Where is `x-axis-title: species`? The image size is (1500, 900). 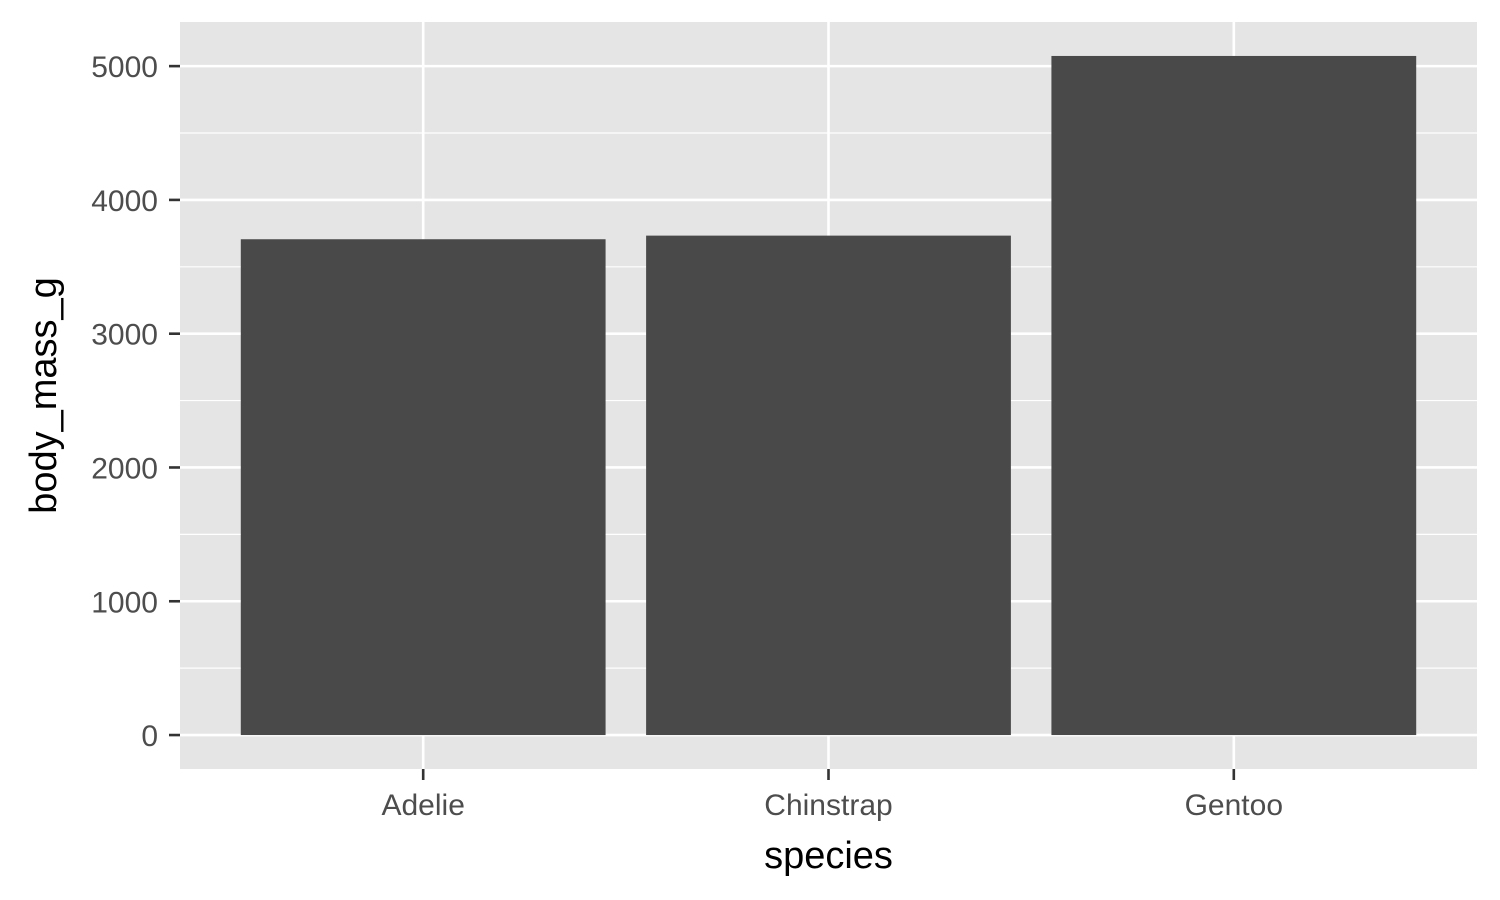 x-axis-title: species is located at coordinates (828, 856).